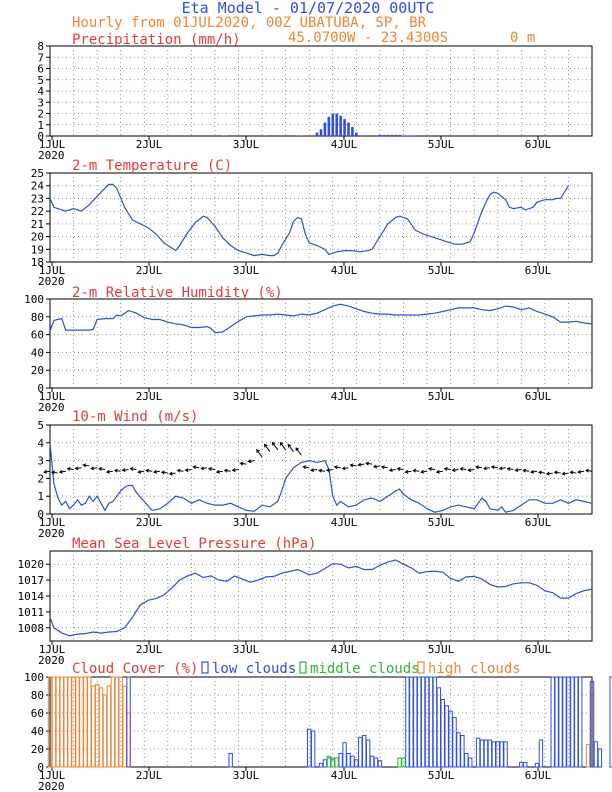 This screenshot has height=792, width=612. What do you see at coordinates (538, 396) in the screenshot?
I see `rh-xtick-label: 6JUL` at bounding box center [538, 396].